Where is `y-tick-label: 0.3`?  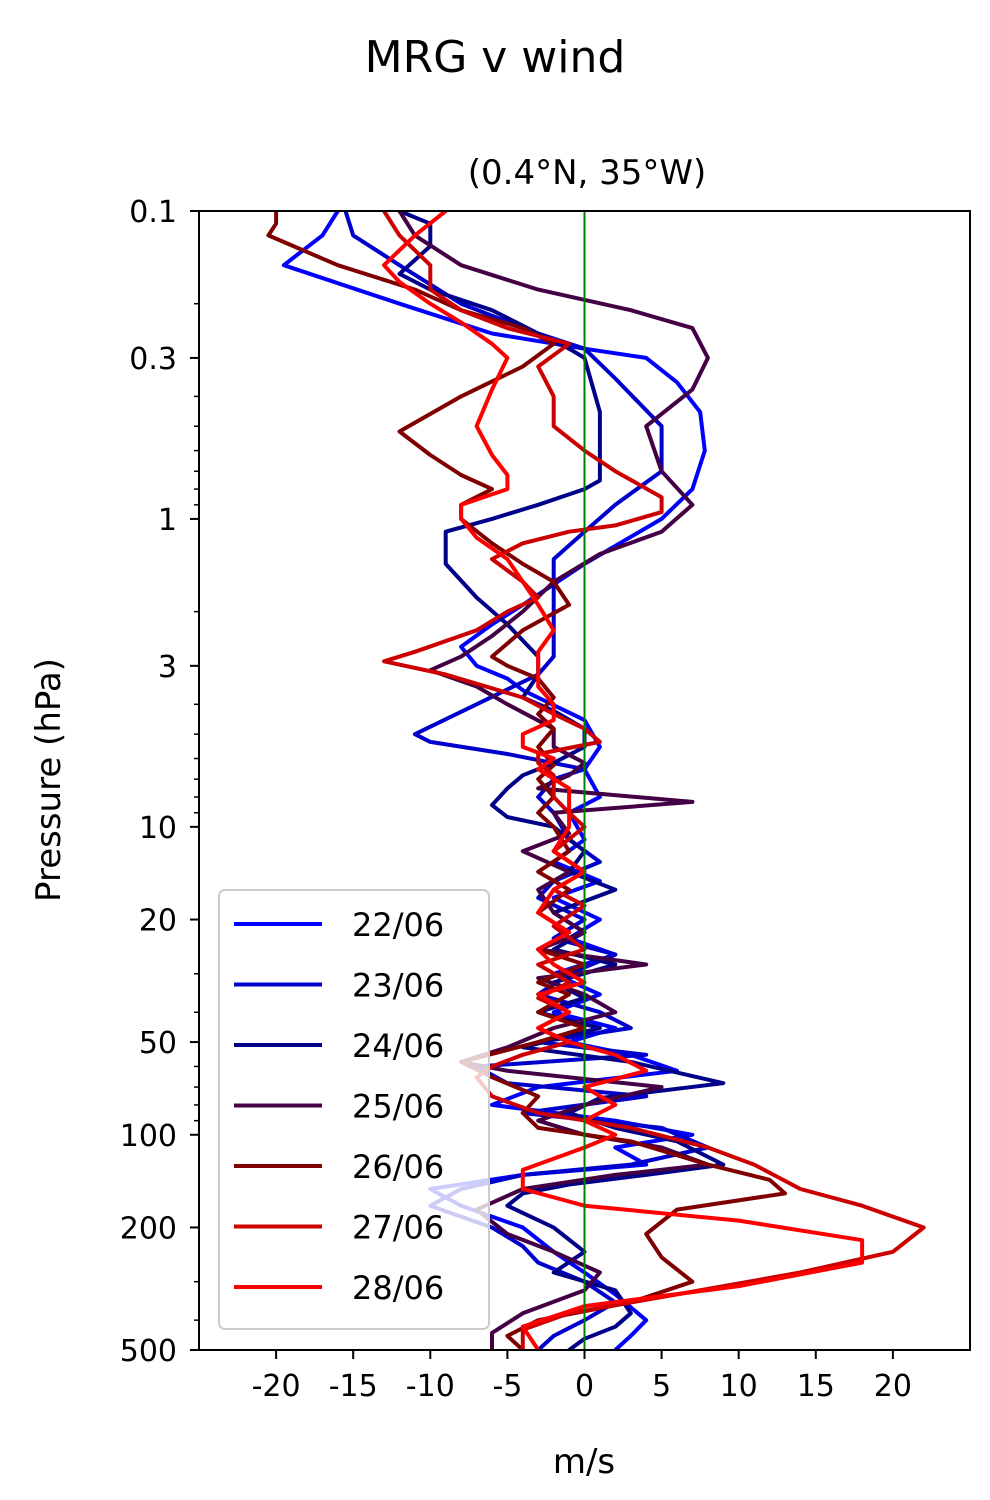 y-tick-label: 0.3 is located at coordinates (153, 359).